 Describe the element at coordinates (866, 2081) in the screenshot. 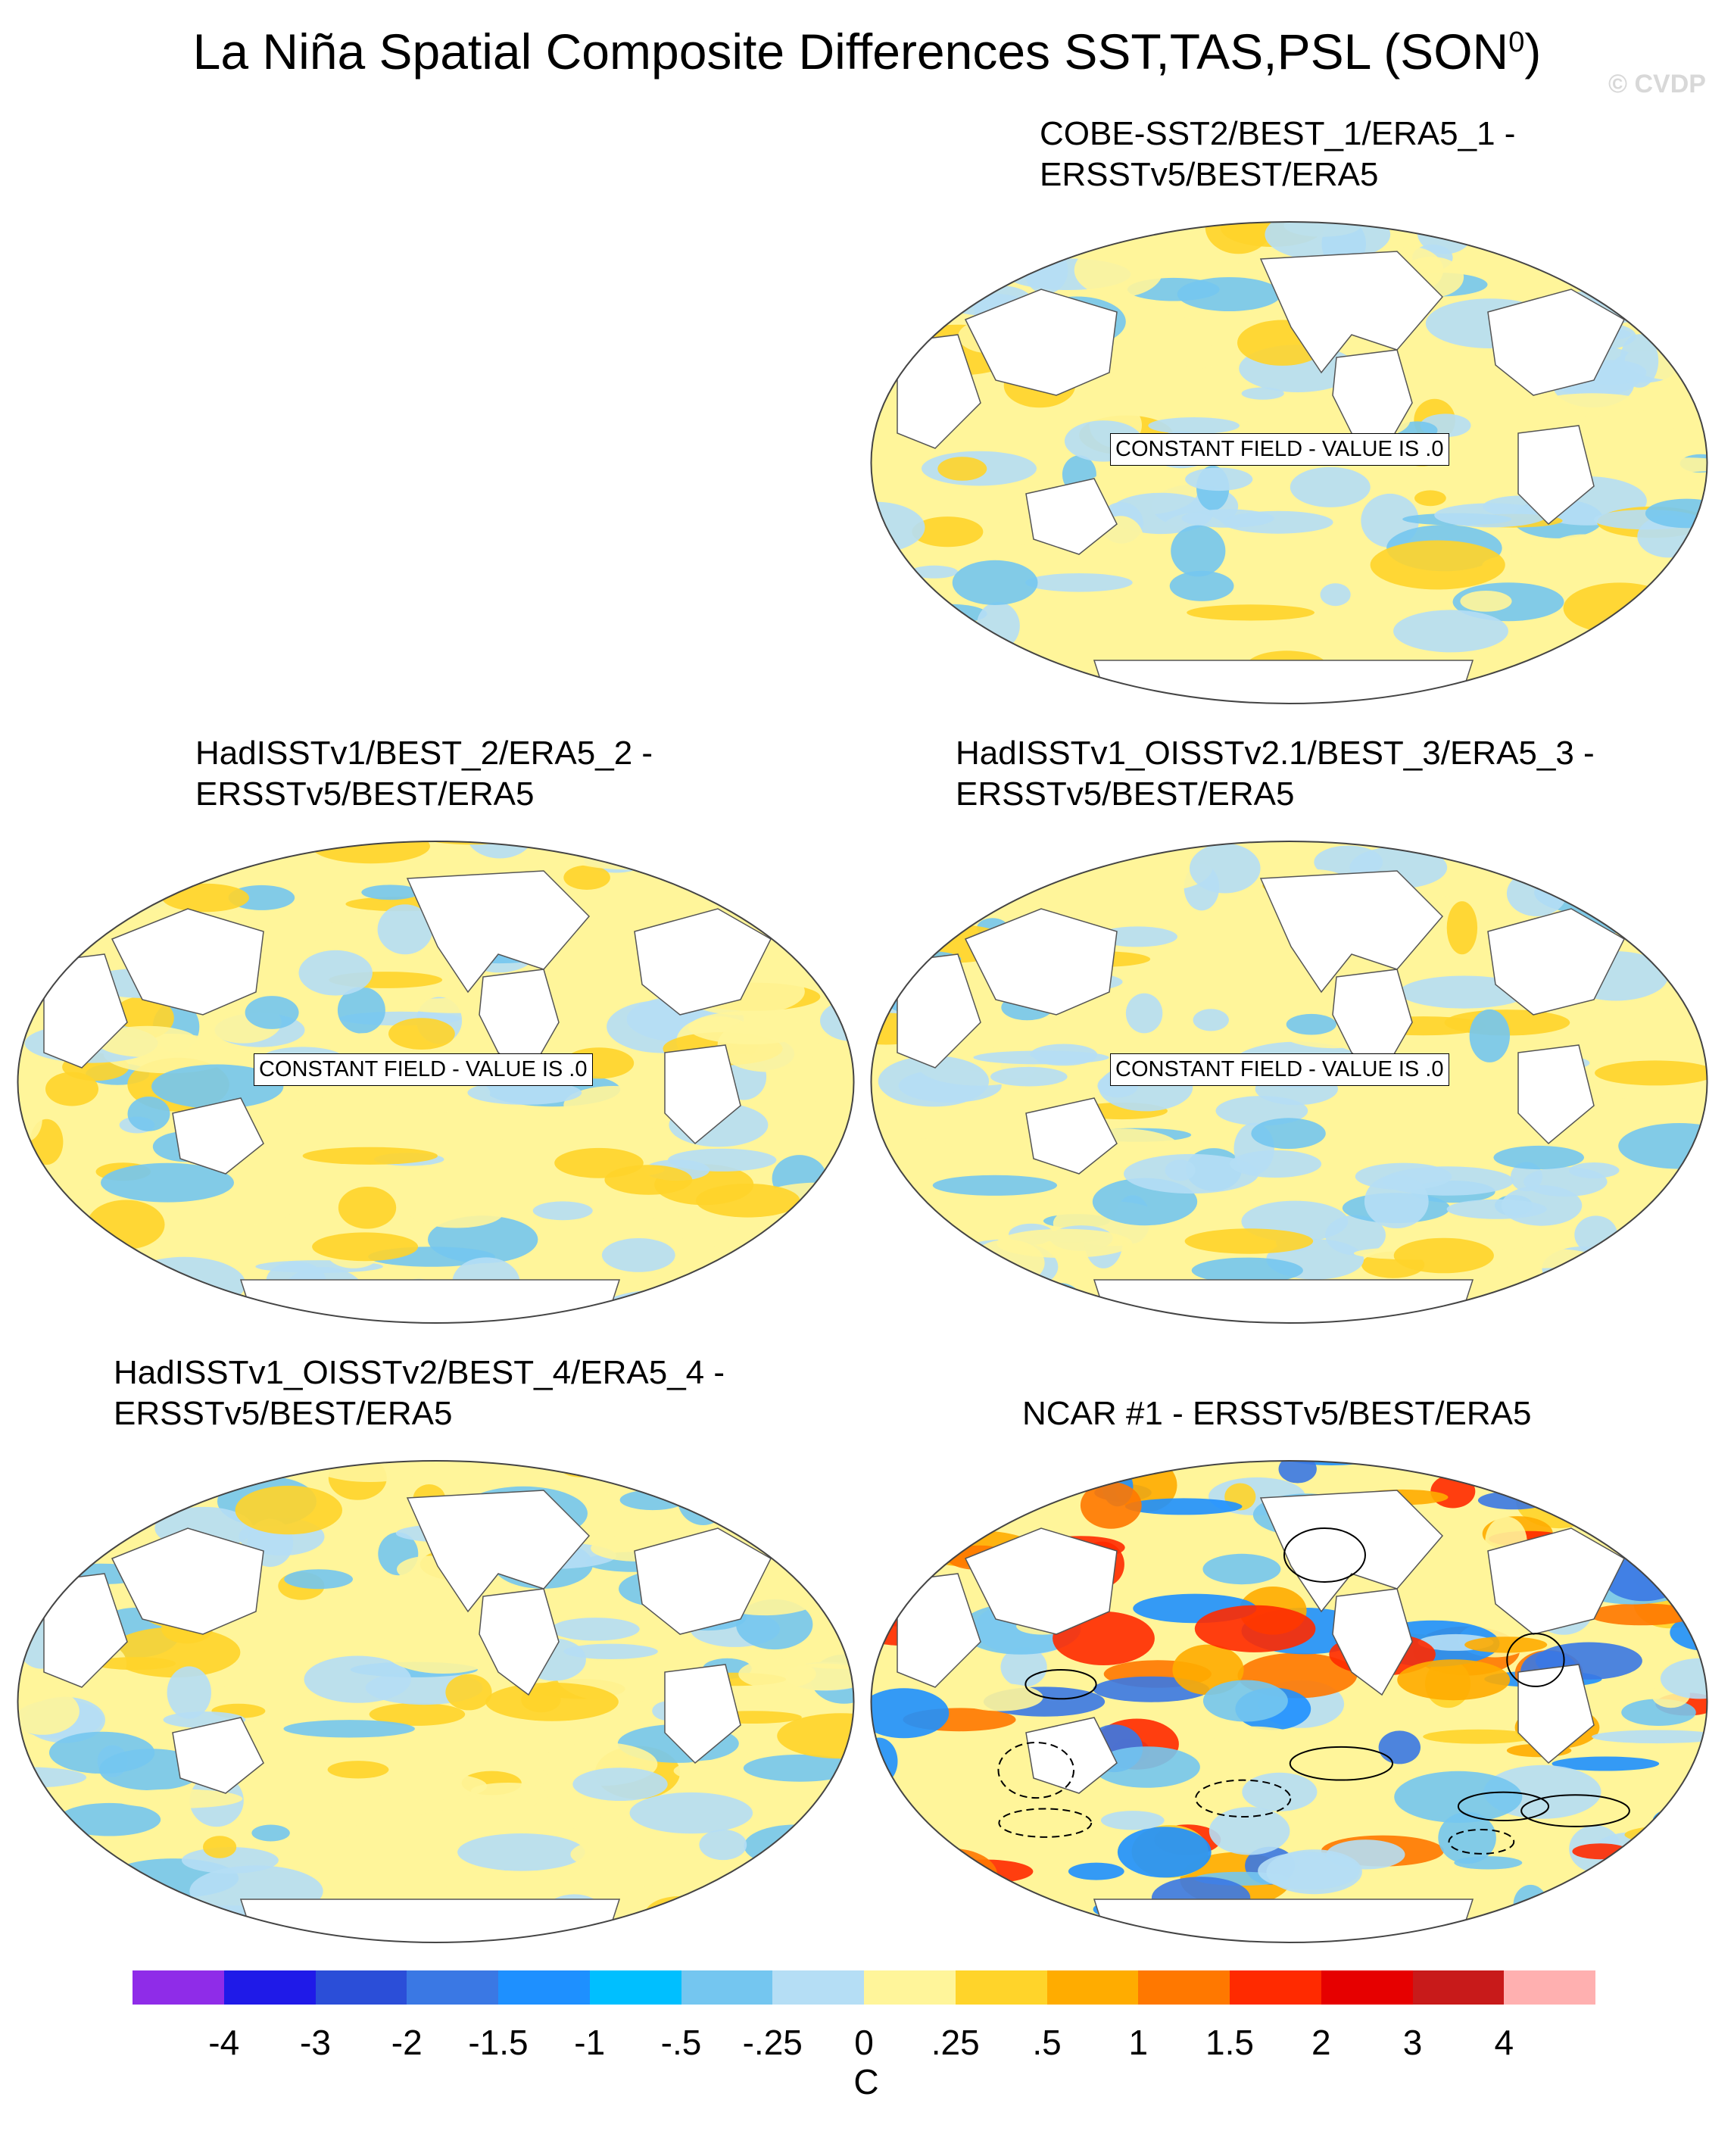

I see `colorbar-units: C` at that location.